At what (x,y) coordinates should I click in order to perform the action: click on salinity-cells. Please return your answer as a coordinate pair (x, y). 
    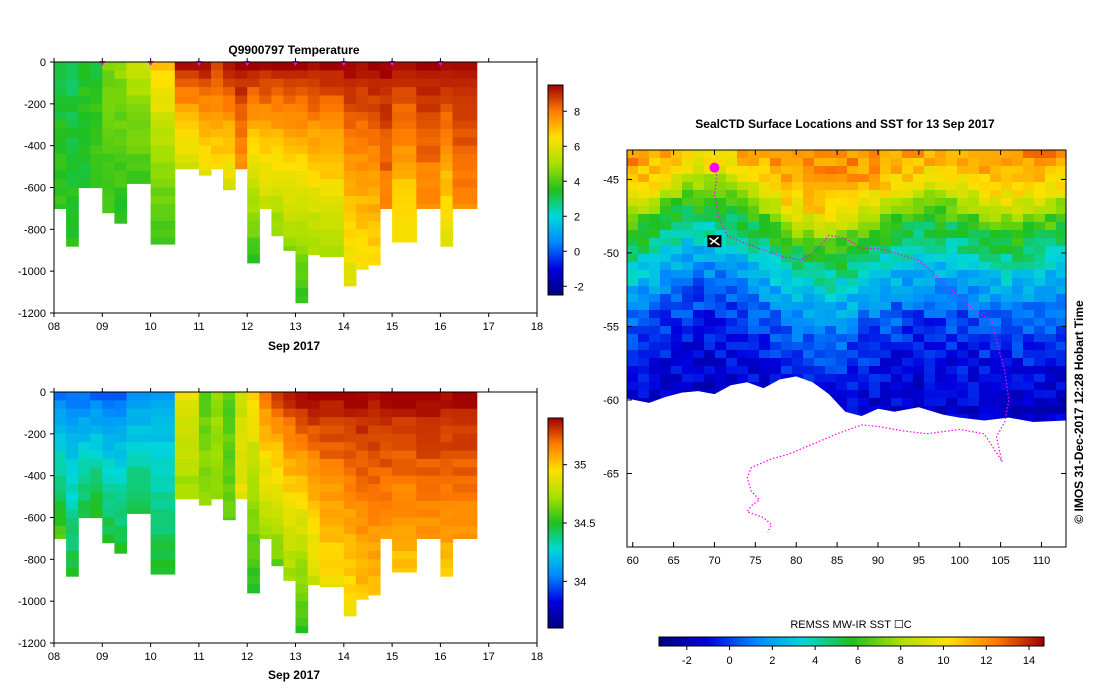
    Looking at the image, I should click on (266, 513).